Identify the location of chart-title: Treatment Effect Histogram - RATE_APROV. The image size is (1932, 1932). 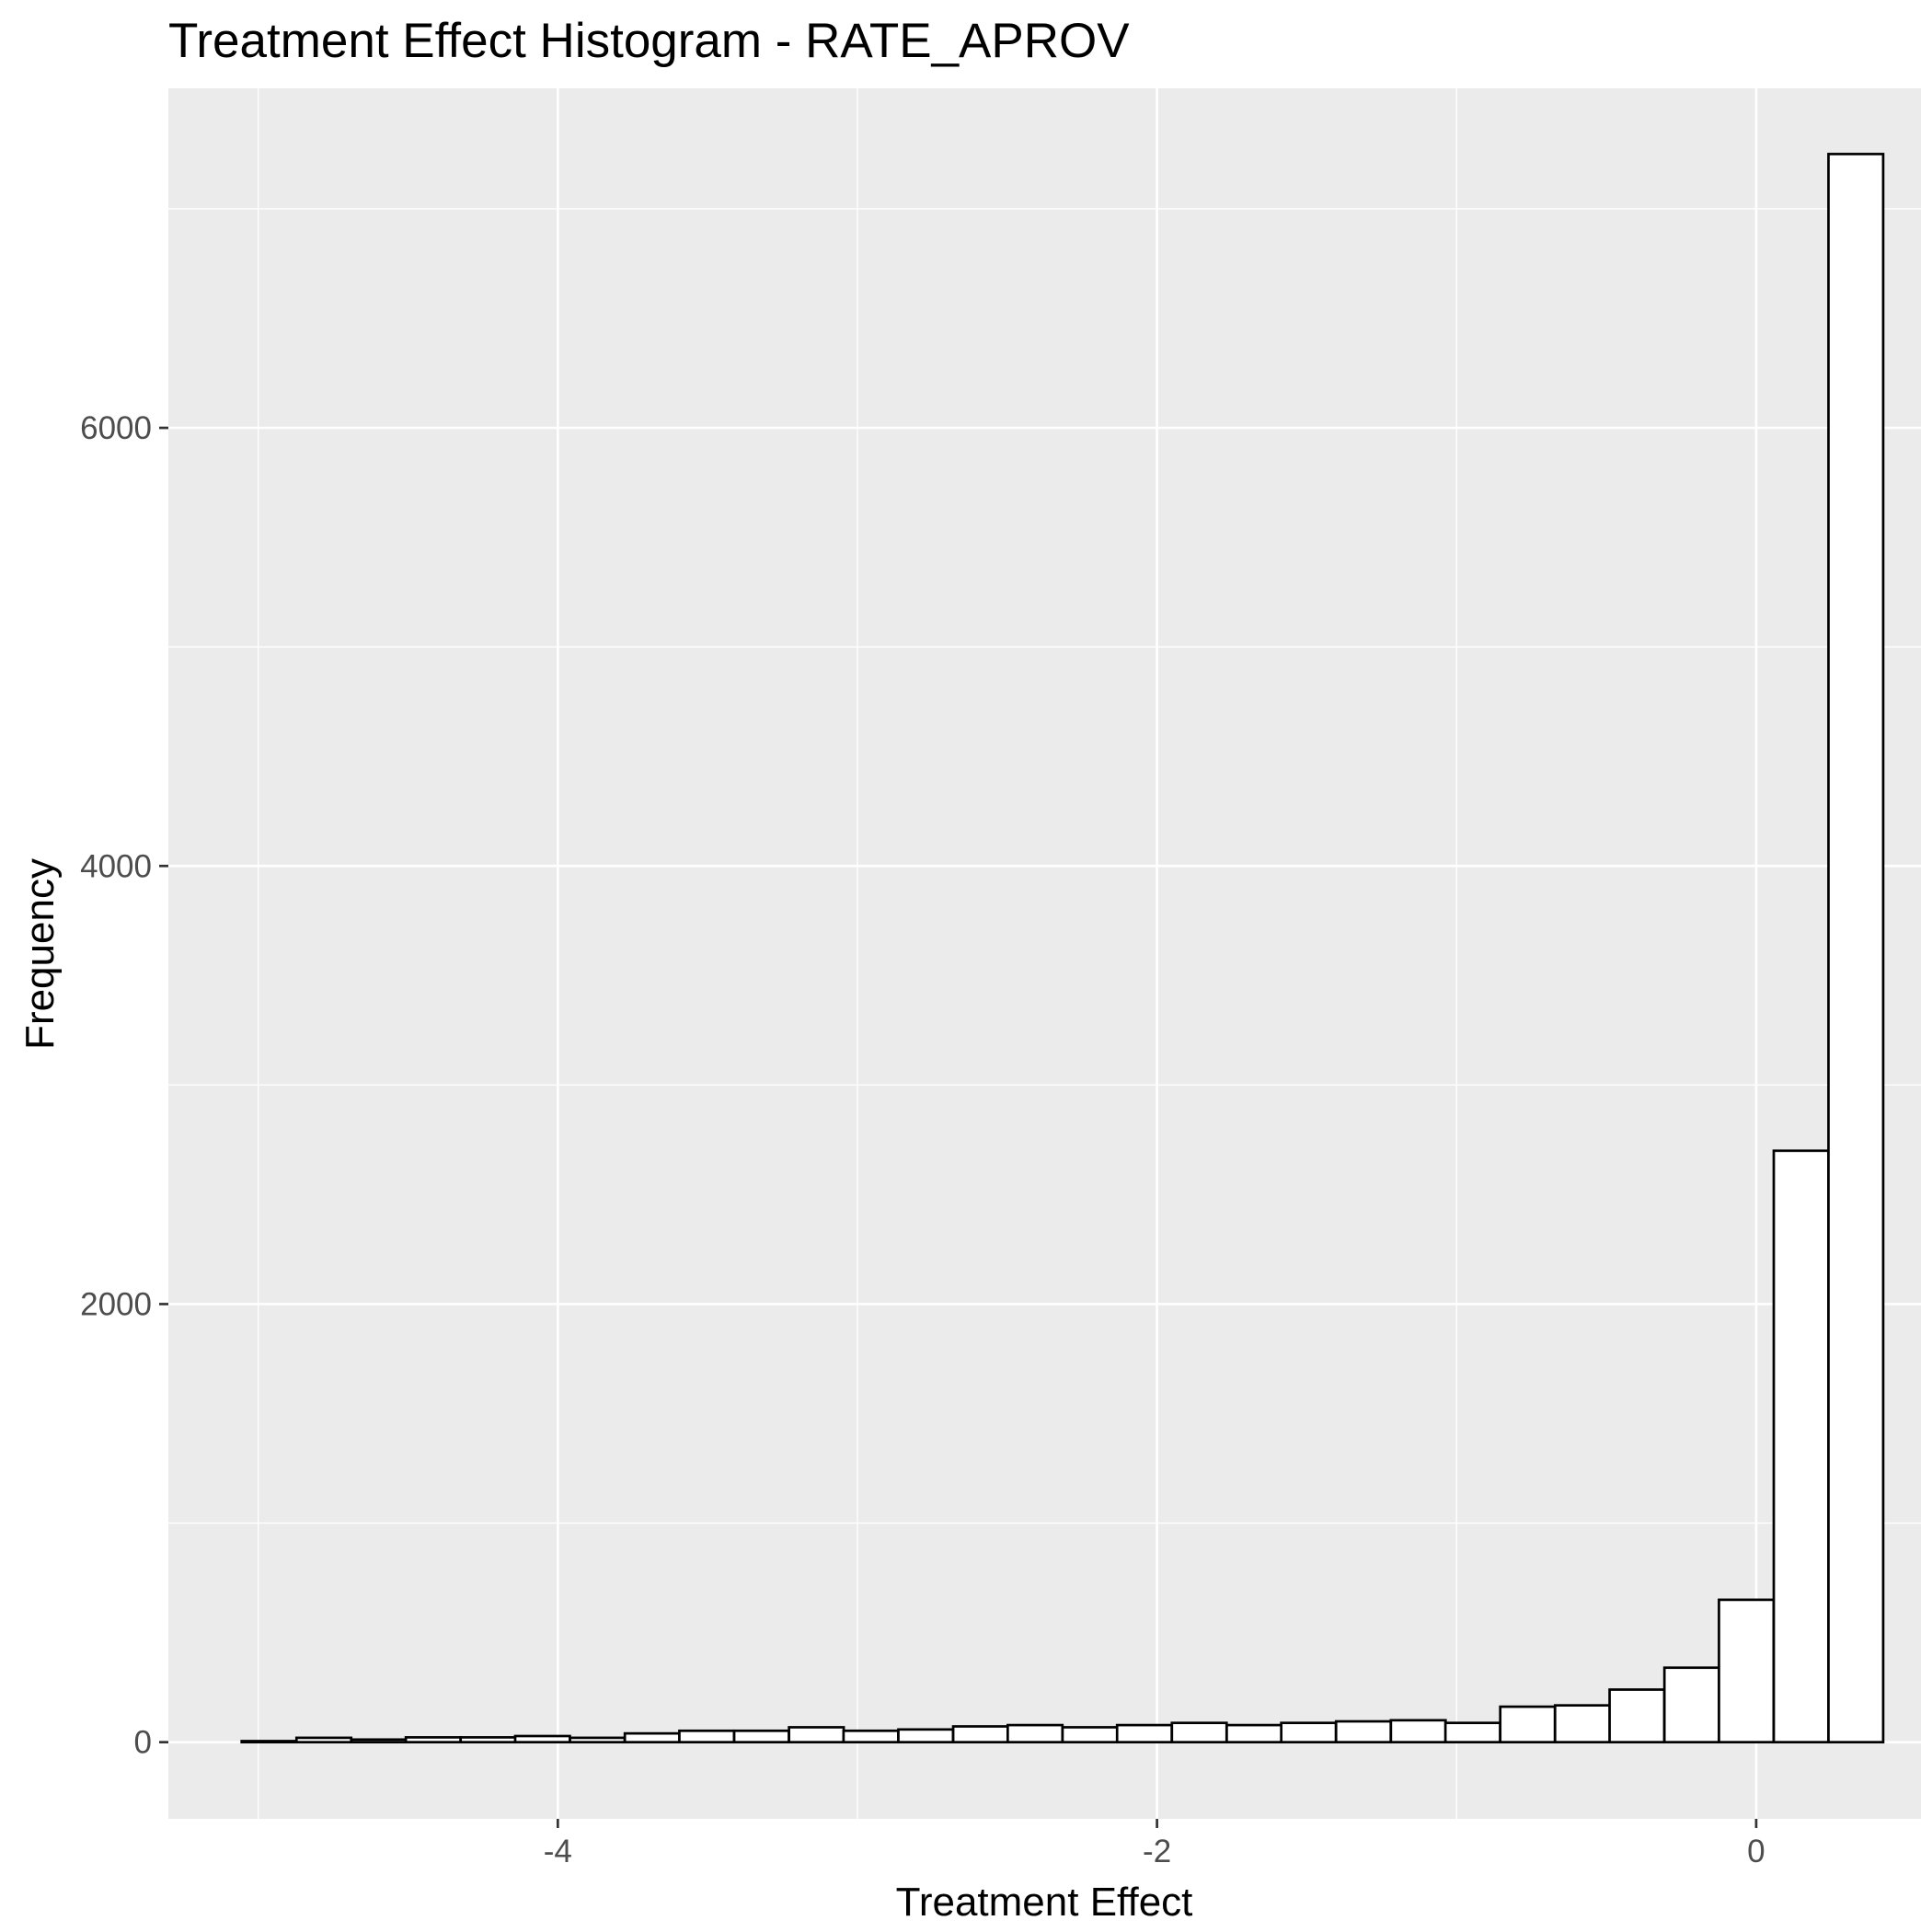
(649, 41).